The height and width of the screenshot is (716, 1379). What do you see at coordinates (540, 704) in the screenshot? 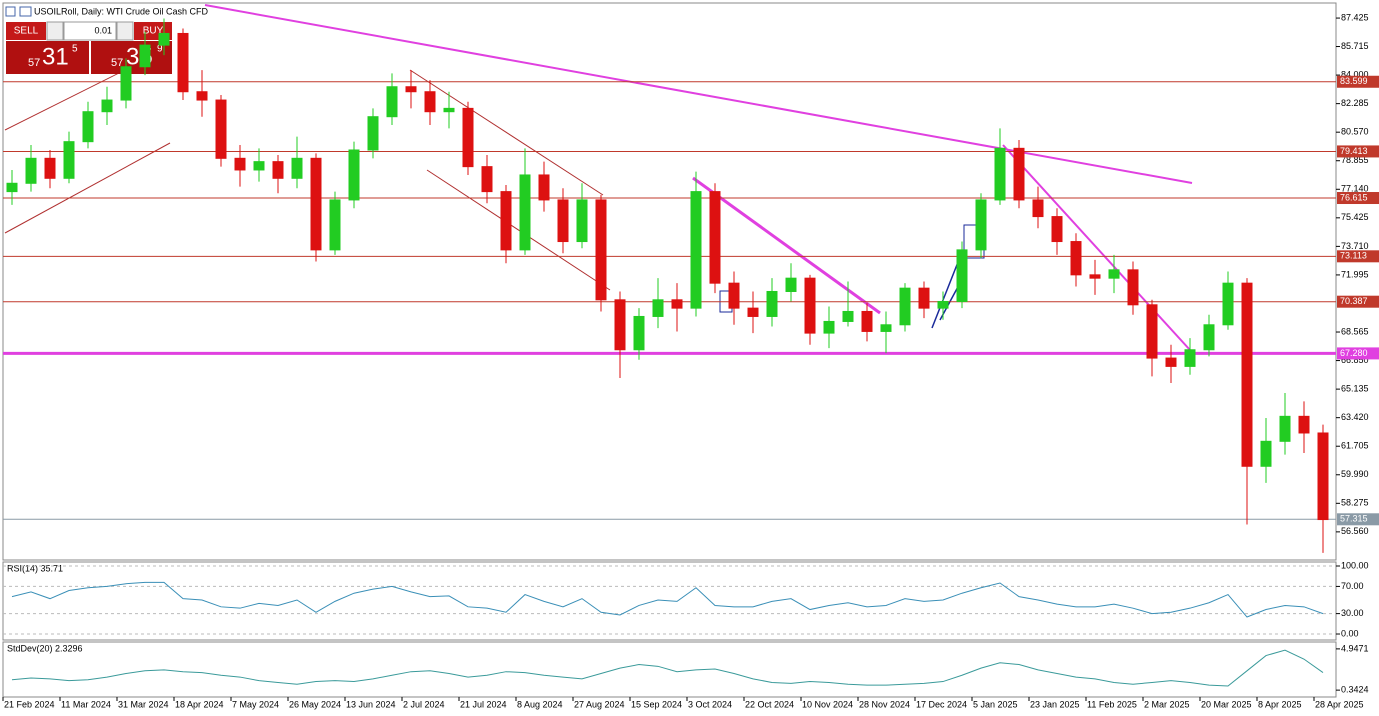
I see `x-tick-label: 8 Aug 2024` at bounding box center [540, 704].